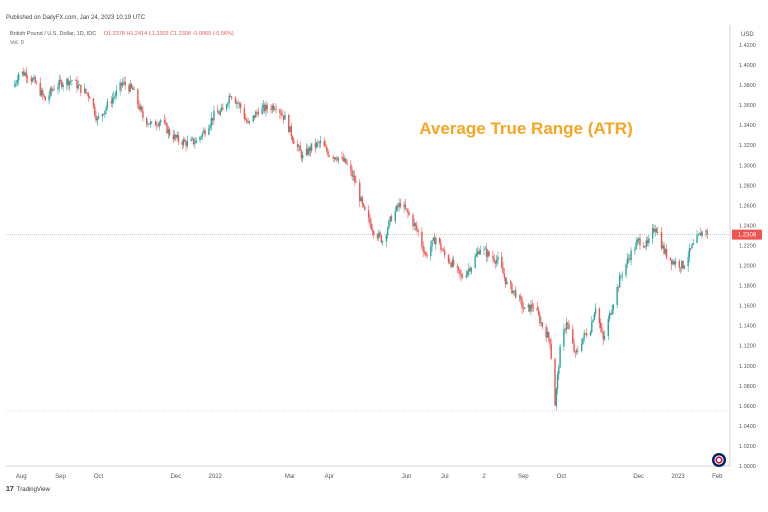 The height and width of the screenshot is (512, 768). What do you see at coordinates (747, 186) in the screenshot?
I see `y-tick-label: 1.2800` at bounding box center [747, 186].